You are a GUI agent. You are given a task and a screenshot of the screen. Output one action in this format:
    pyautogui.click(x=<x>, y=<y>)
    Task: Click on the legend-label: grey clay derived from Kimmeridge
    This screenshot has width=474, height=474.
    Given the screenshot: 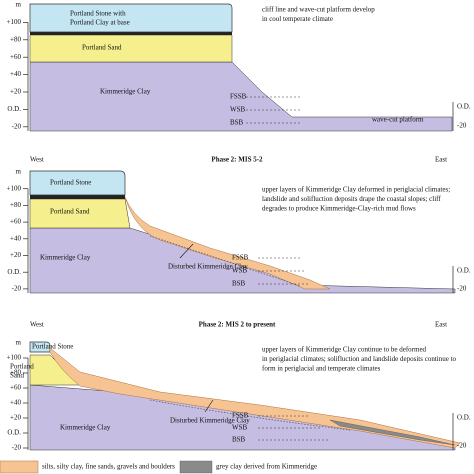 What is the action you would take?
    pyautogui.click(x=266, y=467)
    